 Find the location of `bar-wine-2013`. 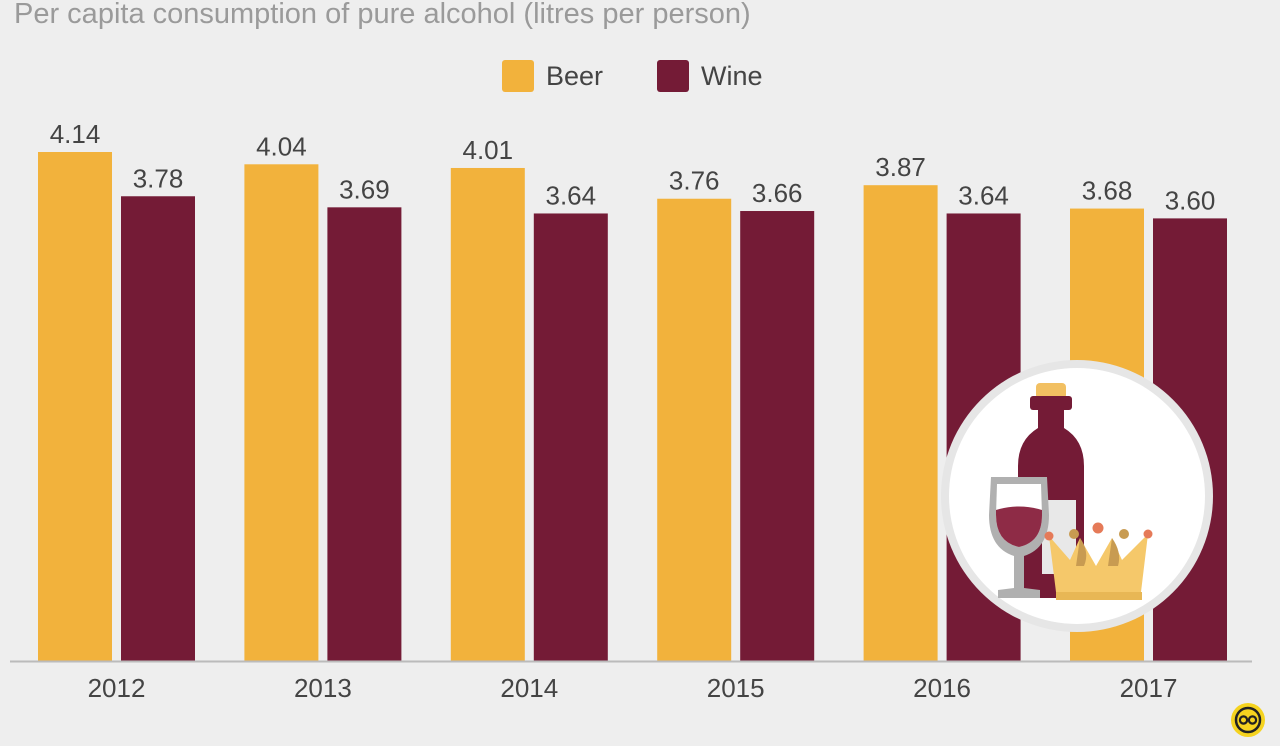

bar-wine-2013 is located at coordinates (364, 434).